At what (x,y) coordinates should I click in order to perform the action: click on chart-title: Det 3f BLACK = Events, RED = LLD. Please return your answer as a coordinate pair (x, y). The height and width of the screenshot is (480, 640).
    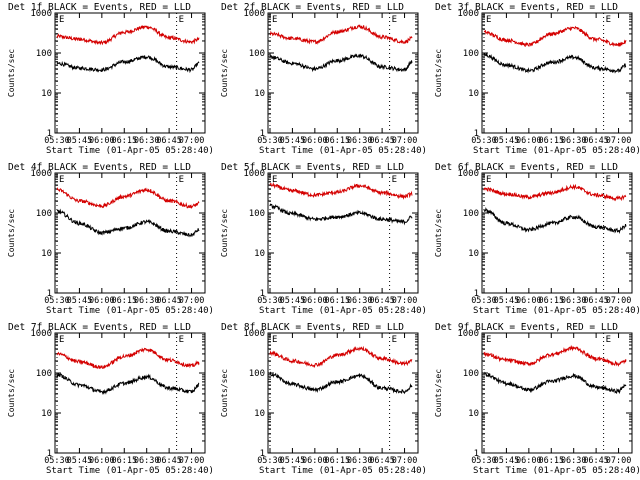
    Looking at the image, I should click on (526, 7).